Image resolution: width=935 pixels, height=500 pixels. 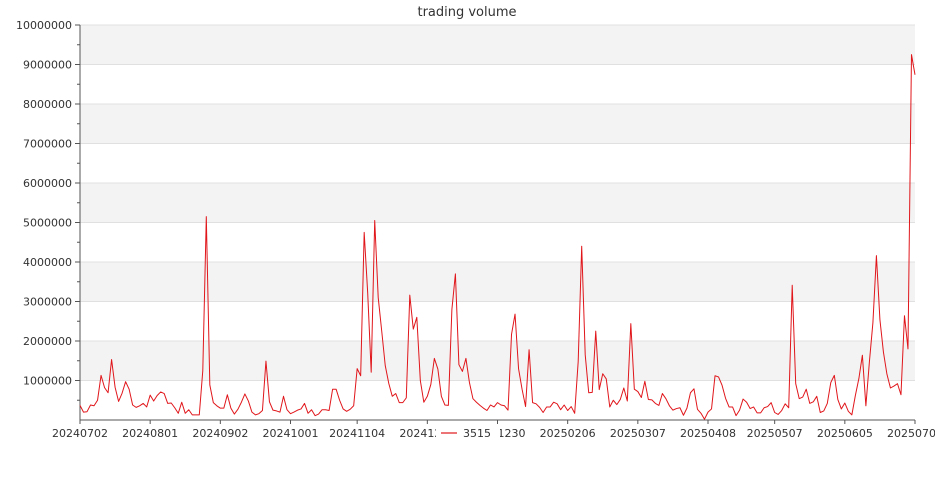 What do you see at coordinates (44, 25) in the screenshot?
I see `y-tick-label: 10000000` at bounding box center [44, 25].